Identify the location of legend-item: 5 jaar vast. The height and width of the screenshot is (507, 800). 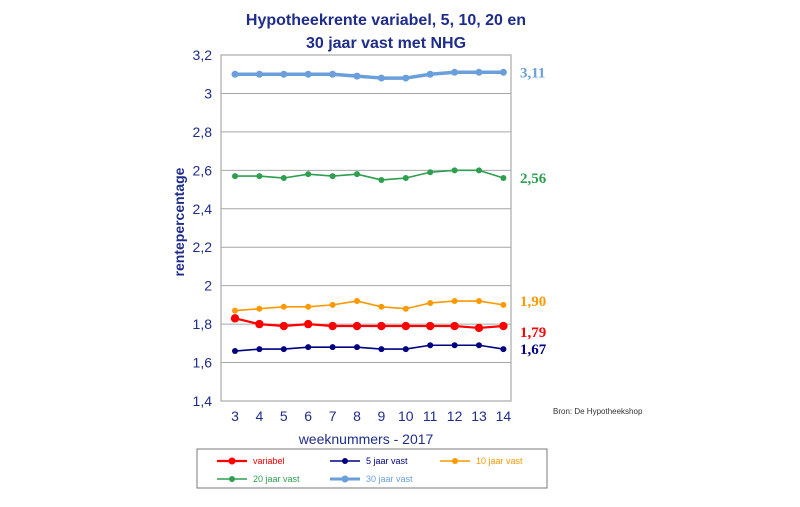
(369, 461).